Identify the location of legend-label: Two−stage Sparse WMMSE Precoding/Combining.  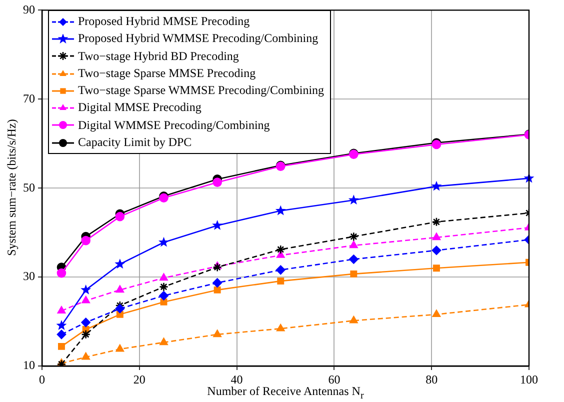
(201, 91).